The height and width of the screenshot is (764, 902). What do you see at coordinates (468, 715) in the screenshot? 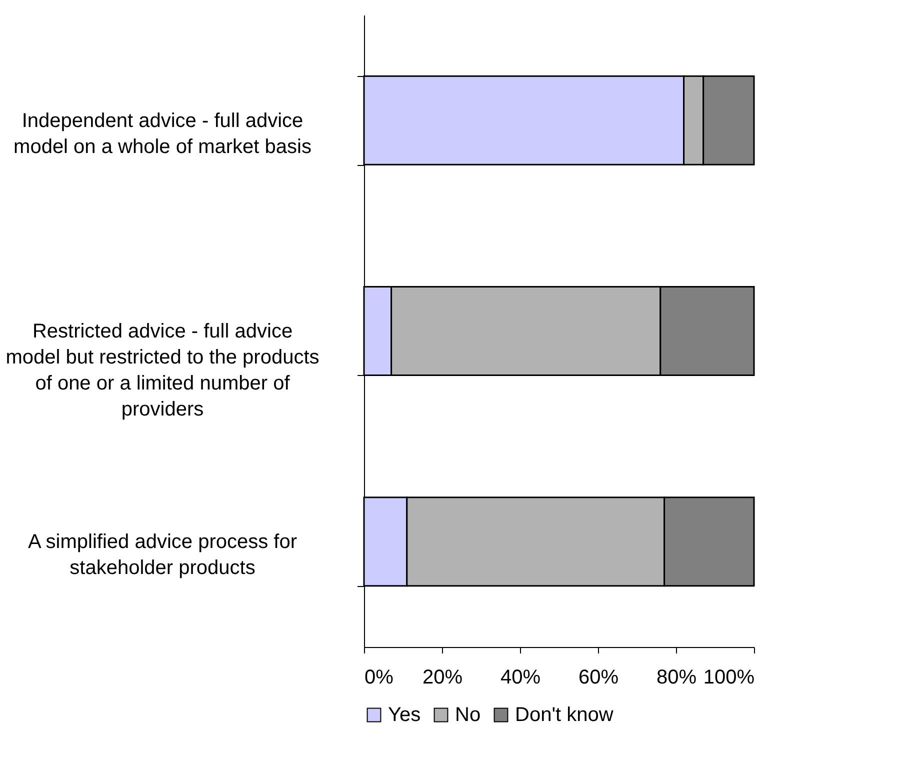
I see `legend-label: No` at bounding box center [468, 715].